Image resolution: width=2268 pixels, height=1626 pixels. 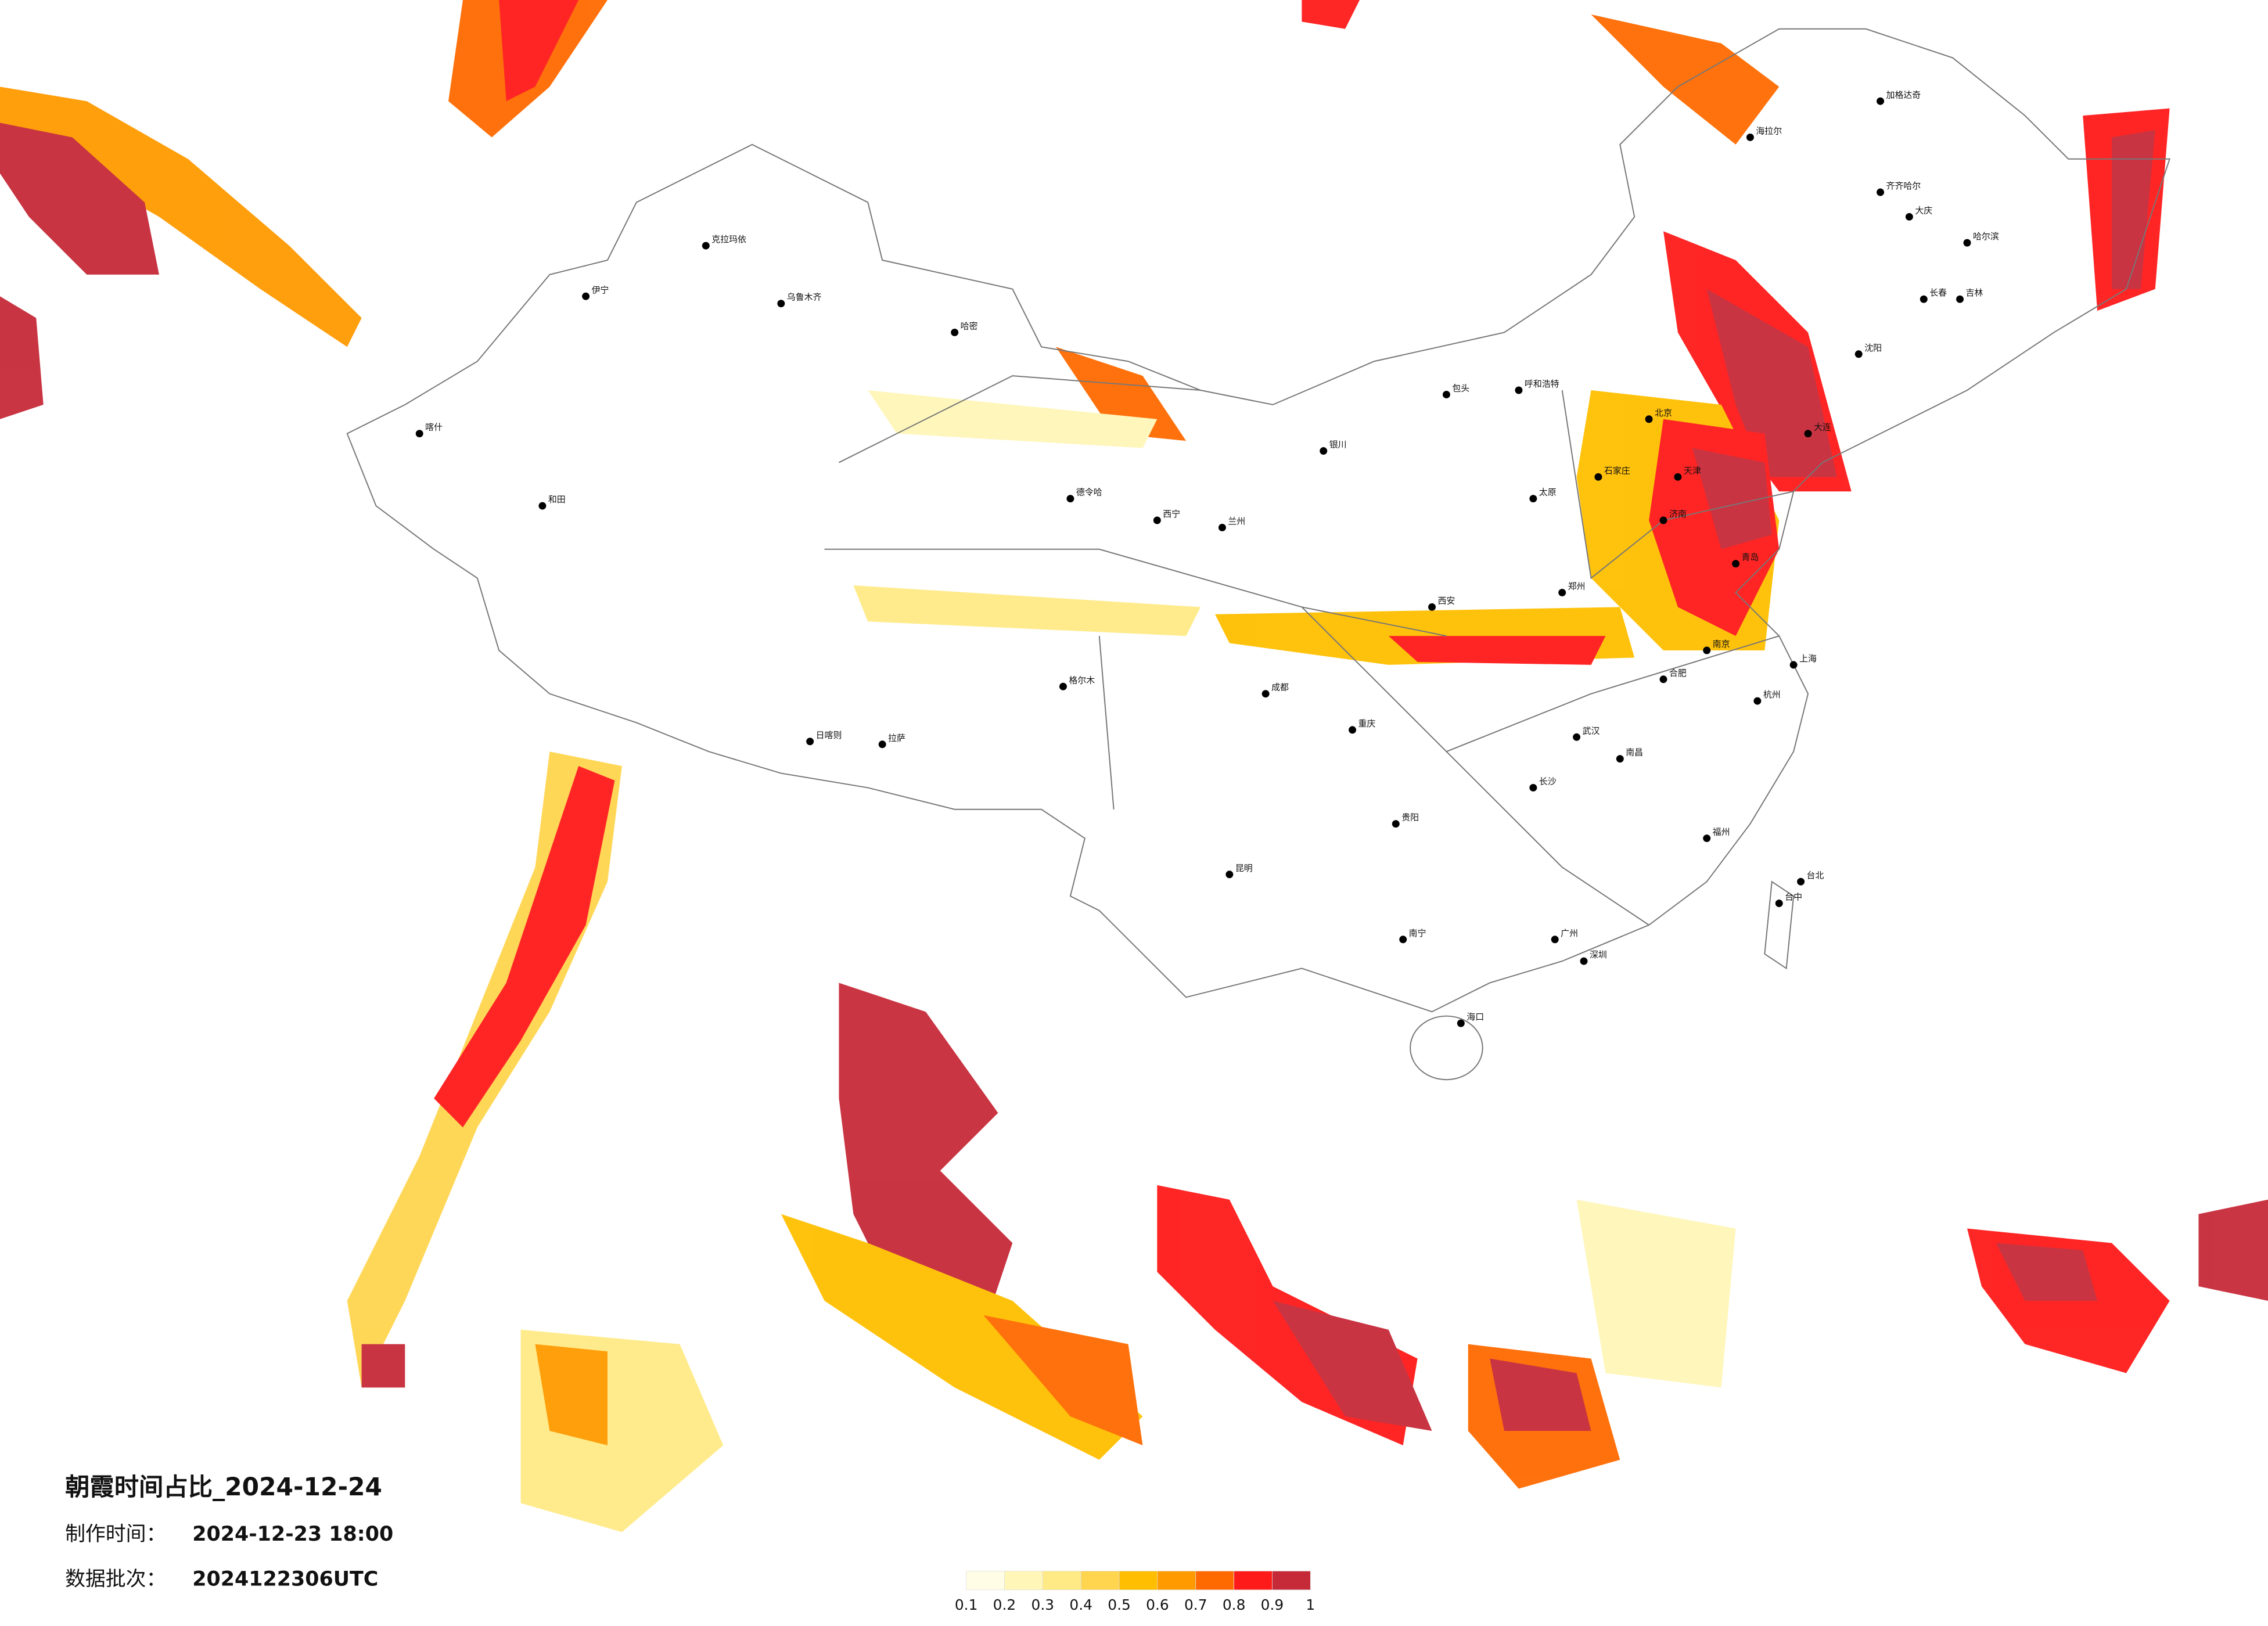 What do you see at coordinates (1663, 413) in the screenshot?
I see `city-label: 北京` at bounding box center [1663, 413].